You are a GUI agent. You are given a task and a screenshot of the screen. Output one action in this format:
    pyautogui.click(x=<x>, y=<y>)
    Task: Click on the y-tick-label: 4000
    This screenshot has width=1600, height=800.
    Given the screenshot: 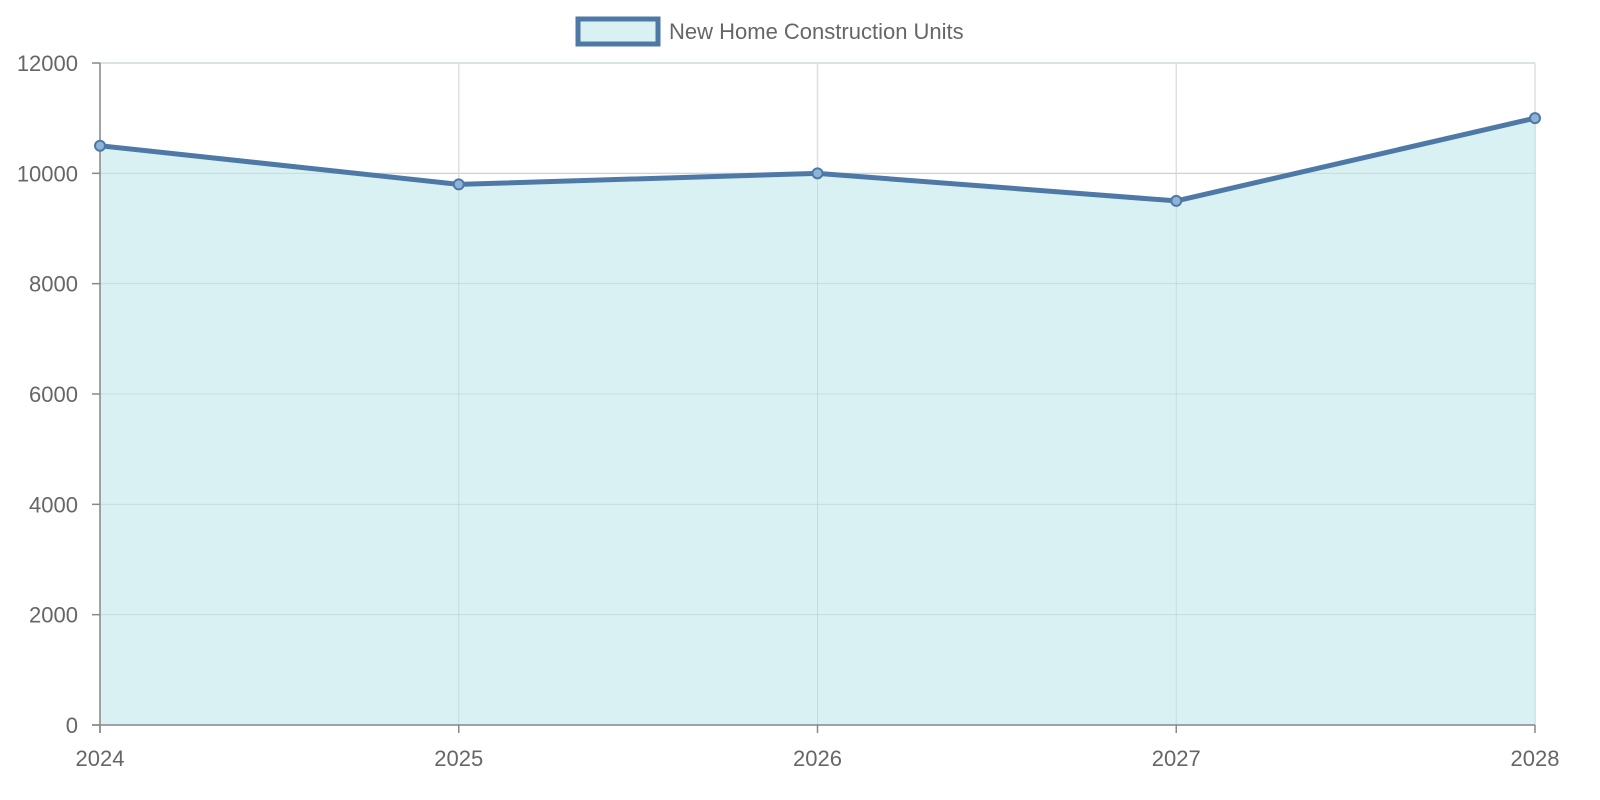 What is the action you would take?
    pyautogui.click(x=53, y=504)
    